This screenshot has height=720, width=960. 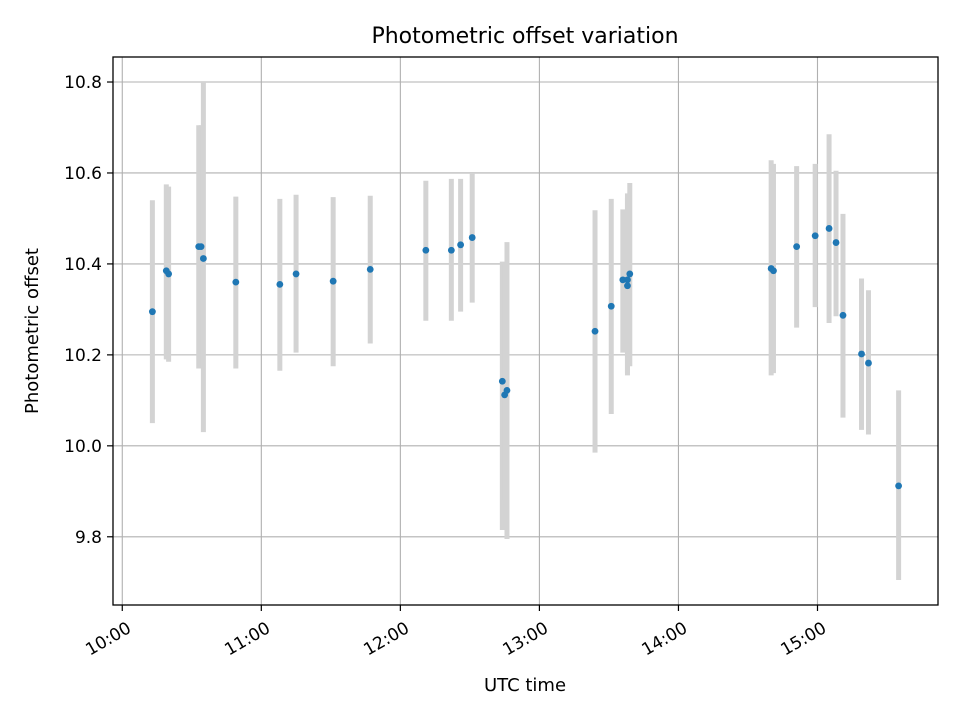 I want to click on y-tick-label: 10.2, so click(x=83, y=356).